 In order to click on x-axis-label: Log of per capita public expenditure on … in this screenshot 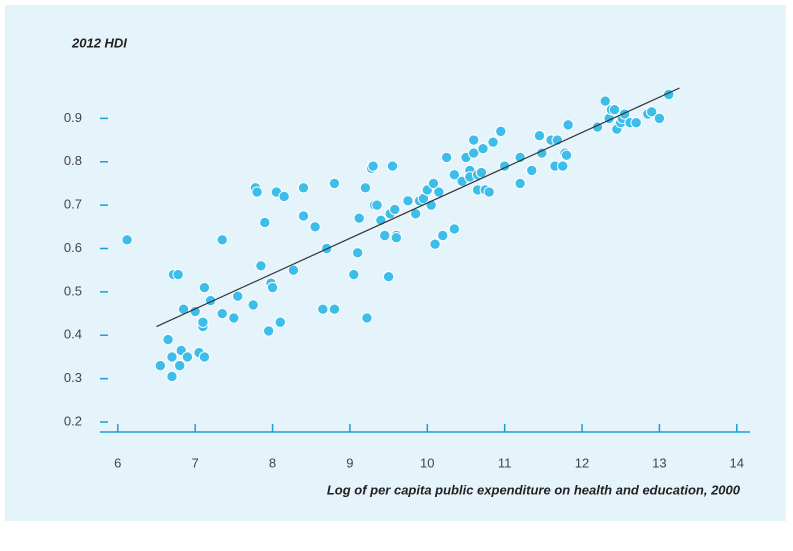, I will do `click(534, 489)`.